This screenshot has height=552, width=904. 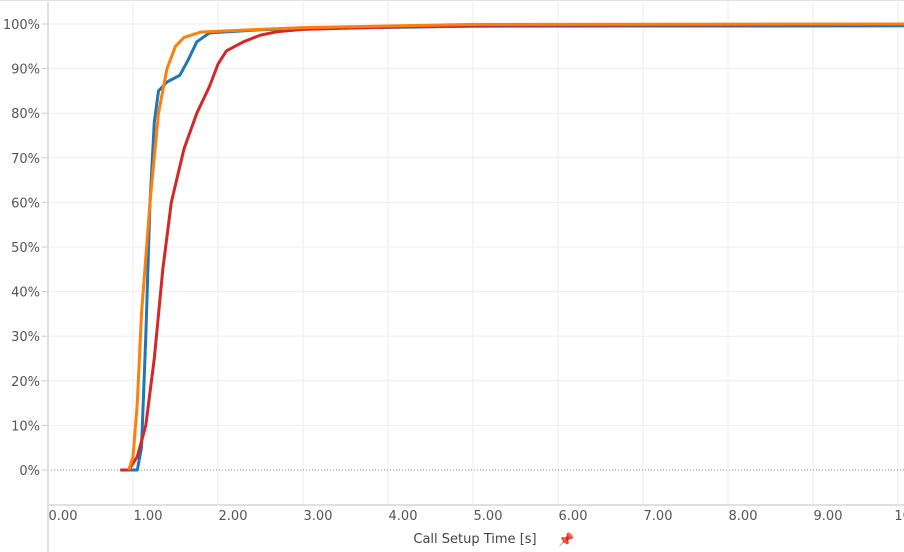 What do you see at coordinates (25, 70) in the screenshot?
I see `y-tick-label: 90%` at bounding box center [25, 70].